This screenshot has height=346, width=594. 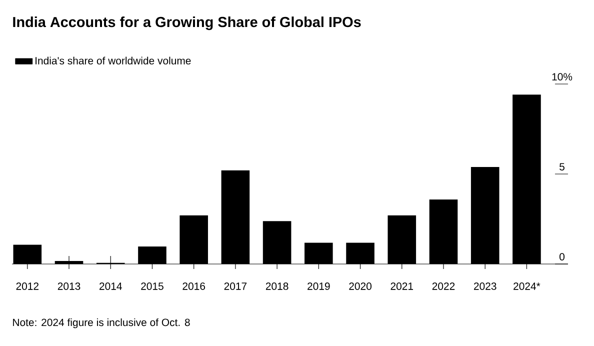 I want to click on legend-label: India's share of worldwide volume, so click(x=113, y=60).